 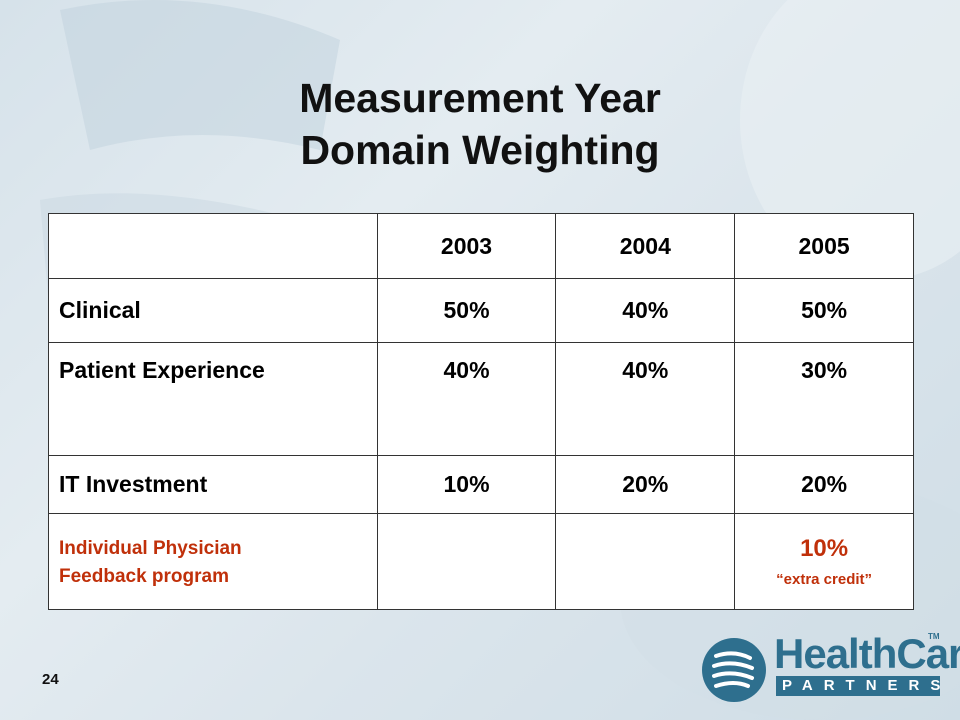 I want to click on table-header-row: 2003 2004 2005, so click(x=481, y=246).